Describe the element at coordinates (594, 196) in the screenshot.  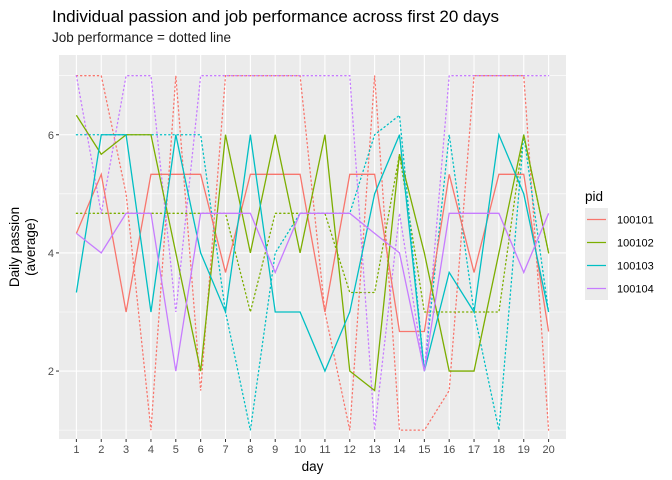
I see `legend-title: pid` at that location.